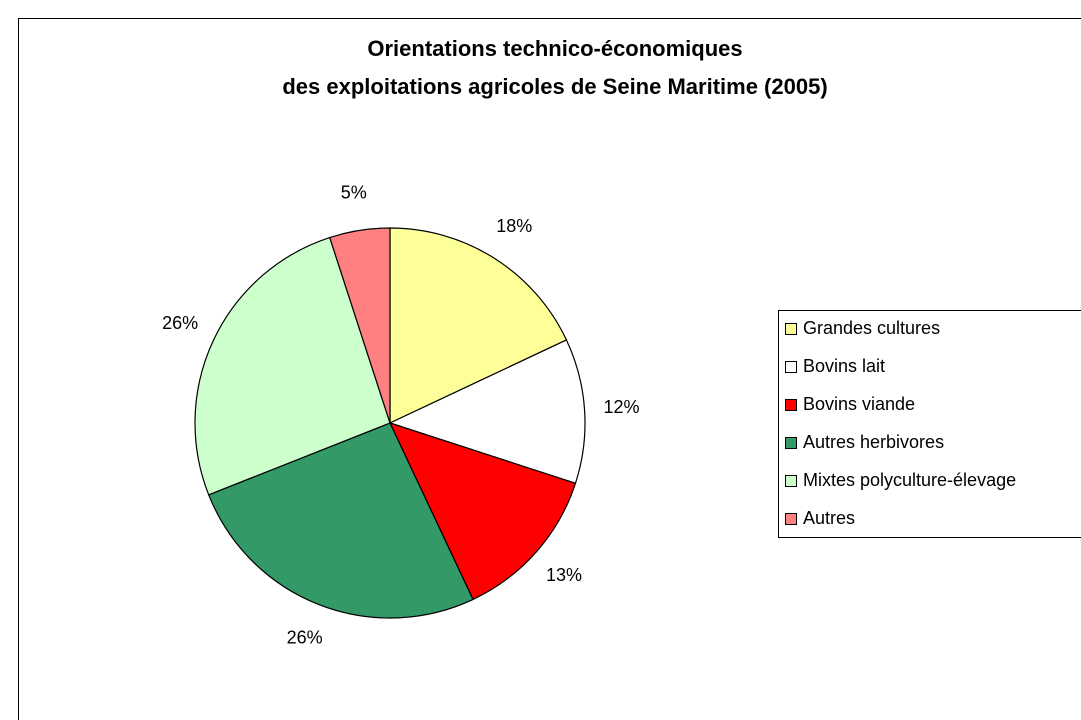 The height and width of the screenshot is (720, 1081). What do you see at coordinates (929, 424) in the screenshot?
I see `legend` at bounding box center [929, 424].